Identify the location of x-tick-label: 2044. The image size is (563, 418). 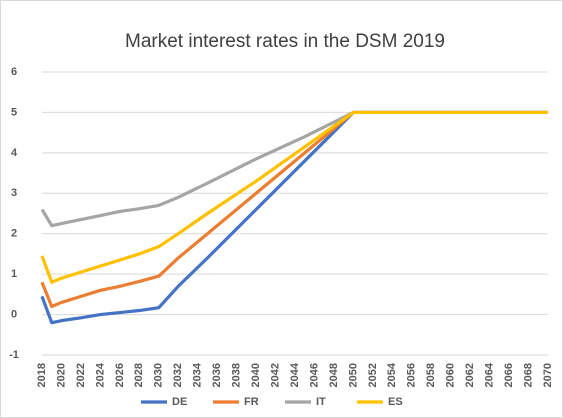
(295, 374).